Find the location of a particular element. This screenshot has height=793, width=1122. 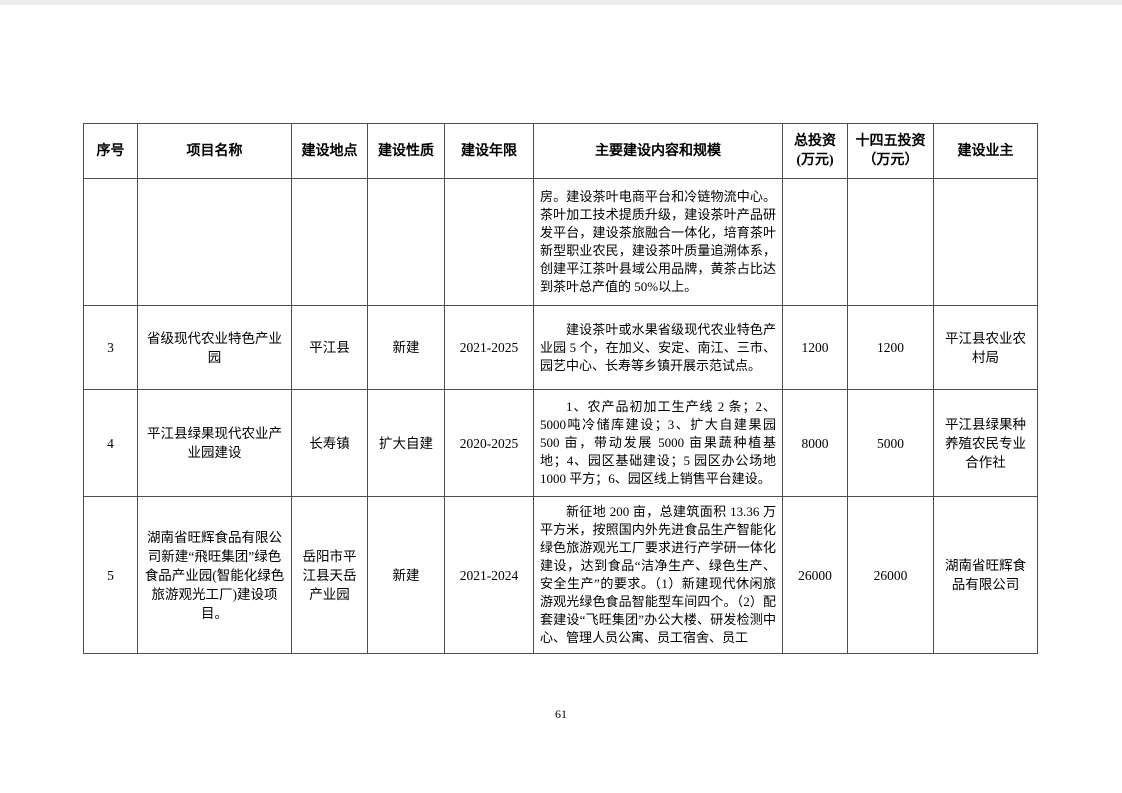

cell-period: 2021-2025 is located at coordinates (489, 347).